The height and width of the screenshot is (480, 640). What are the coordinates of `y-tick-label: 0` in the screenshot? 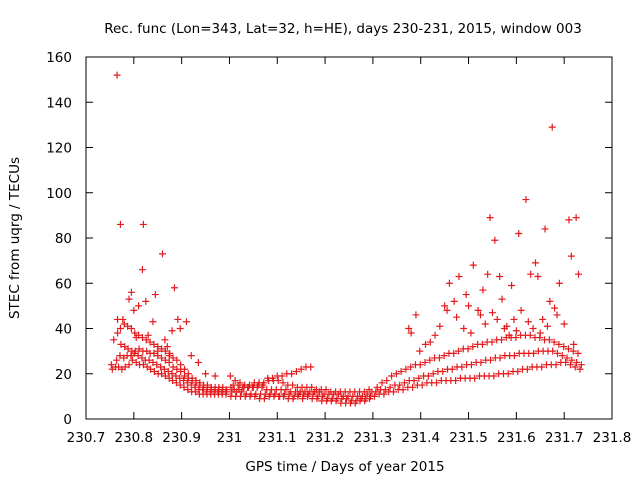 It's located at (67, 420).